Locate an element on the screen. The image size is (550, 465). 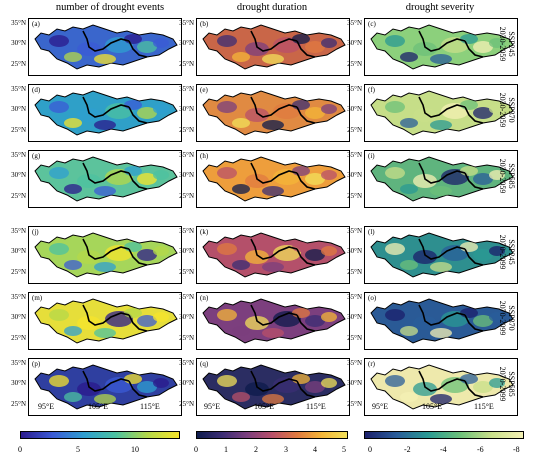
row-label: SSP585 2030-2059 is located at coordinates (507, 176).